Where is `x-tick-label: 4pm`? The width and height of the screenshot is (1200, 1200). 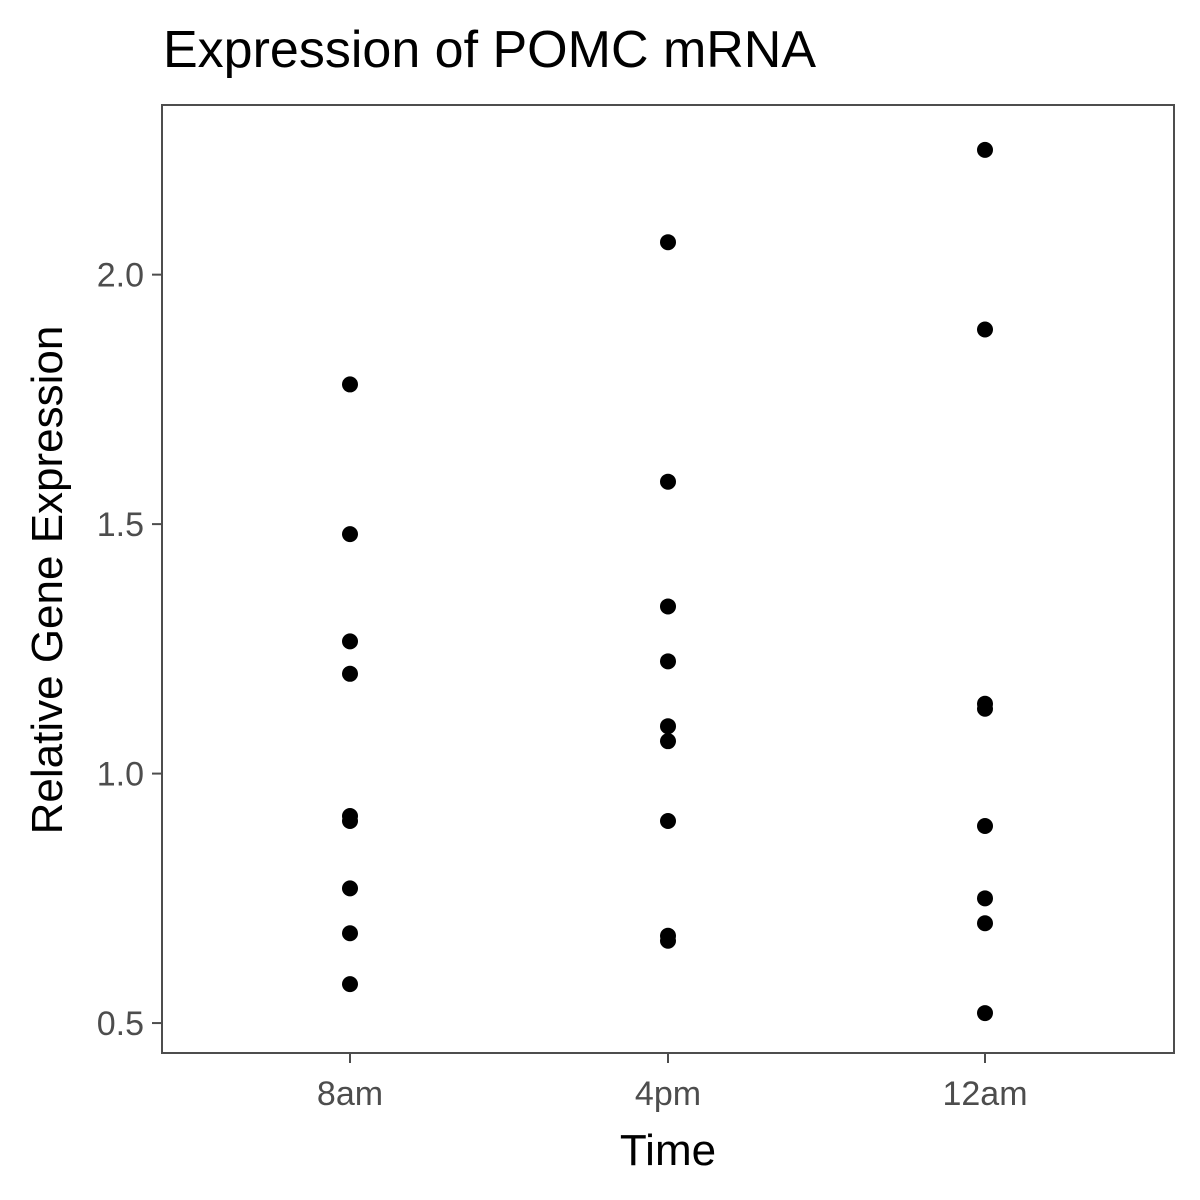 x-tick-label: 4pm is located at coordinates (668, 1094).